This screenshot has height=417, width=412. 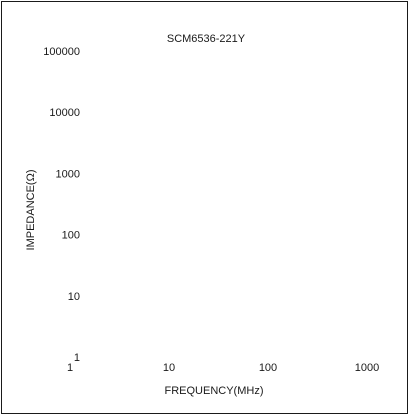 What do you see at coordinates (223, 368) in the screenshot?
I see `x-tick-labels: 1 10 100 1000` at bounding box center [223, 368].